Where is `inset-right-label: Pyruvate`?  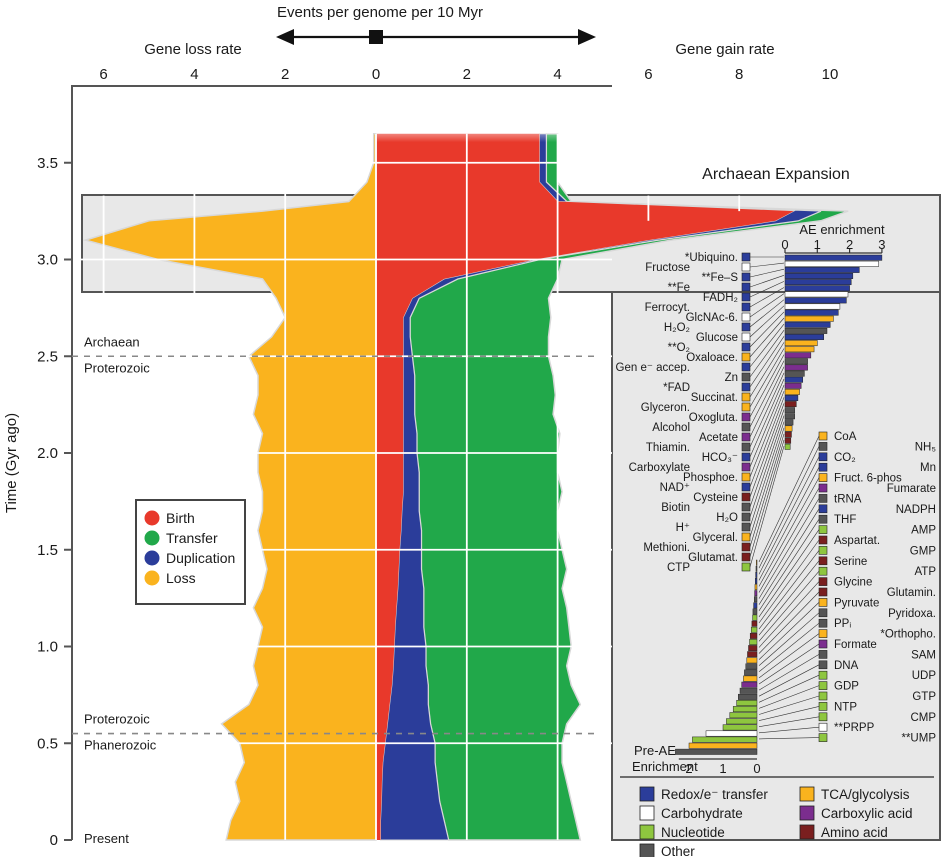
inset-right-label: Pyruvate is located at coordinates (856, 603).